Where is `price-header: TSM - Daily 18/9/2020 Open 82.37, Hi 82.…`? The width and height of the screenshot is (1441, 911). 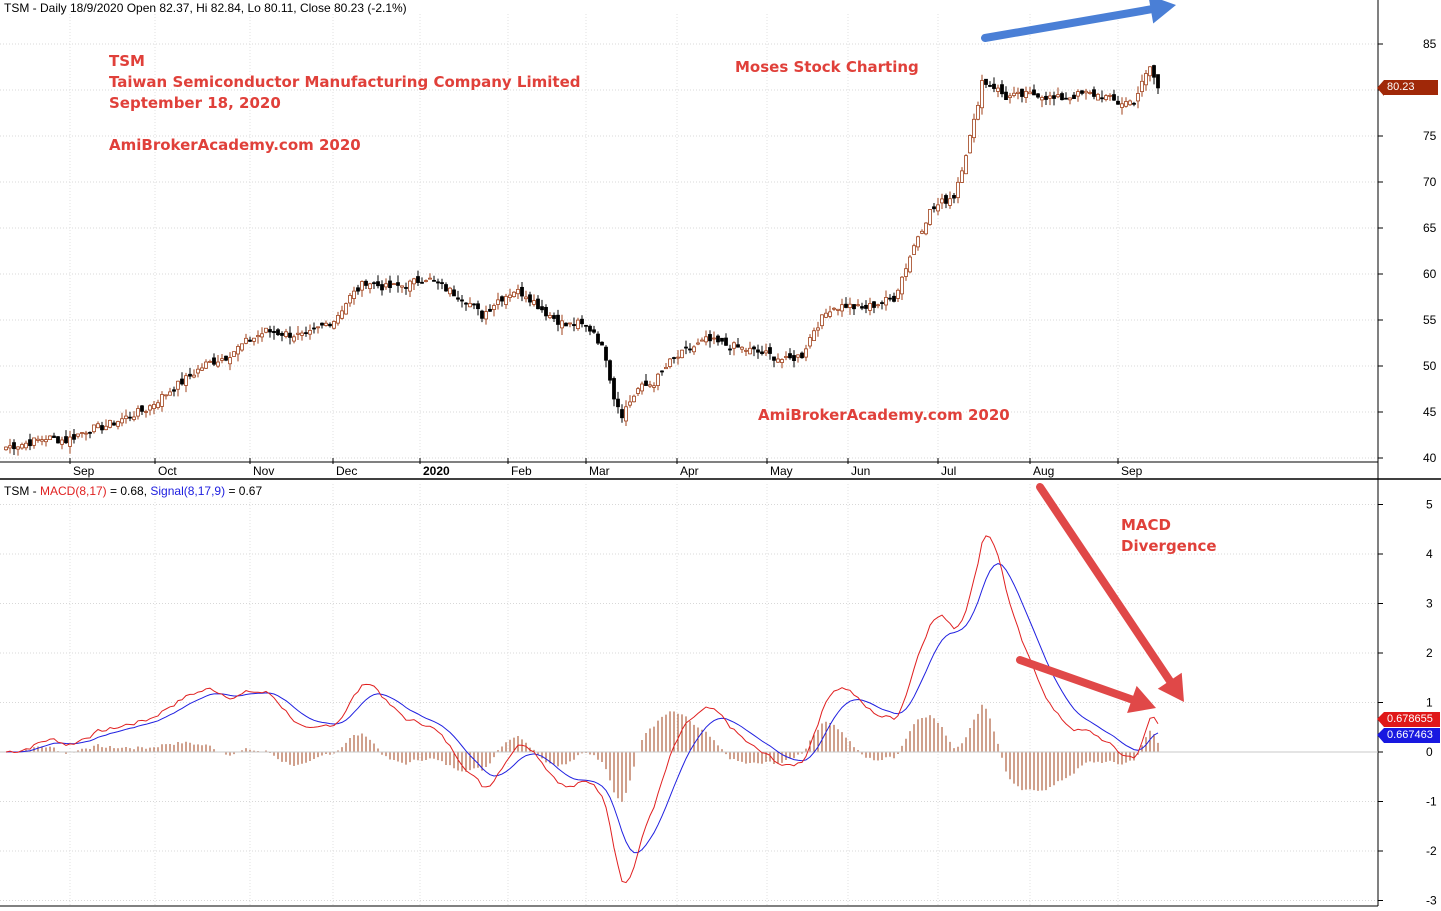 price-header: TSM - Daily 18/9/2020 Open 82.37, Hi 82.… is located at coordinates (205, 8).